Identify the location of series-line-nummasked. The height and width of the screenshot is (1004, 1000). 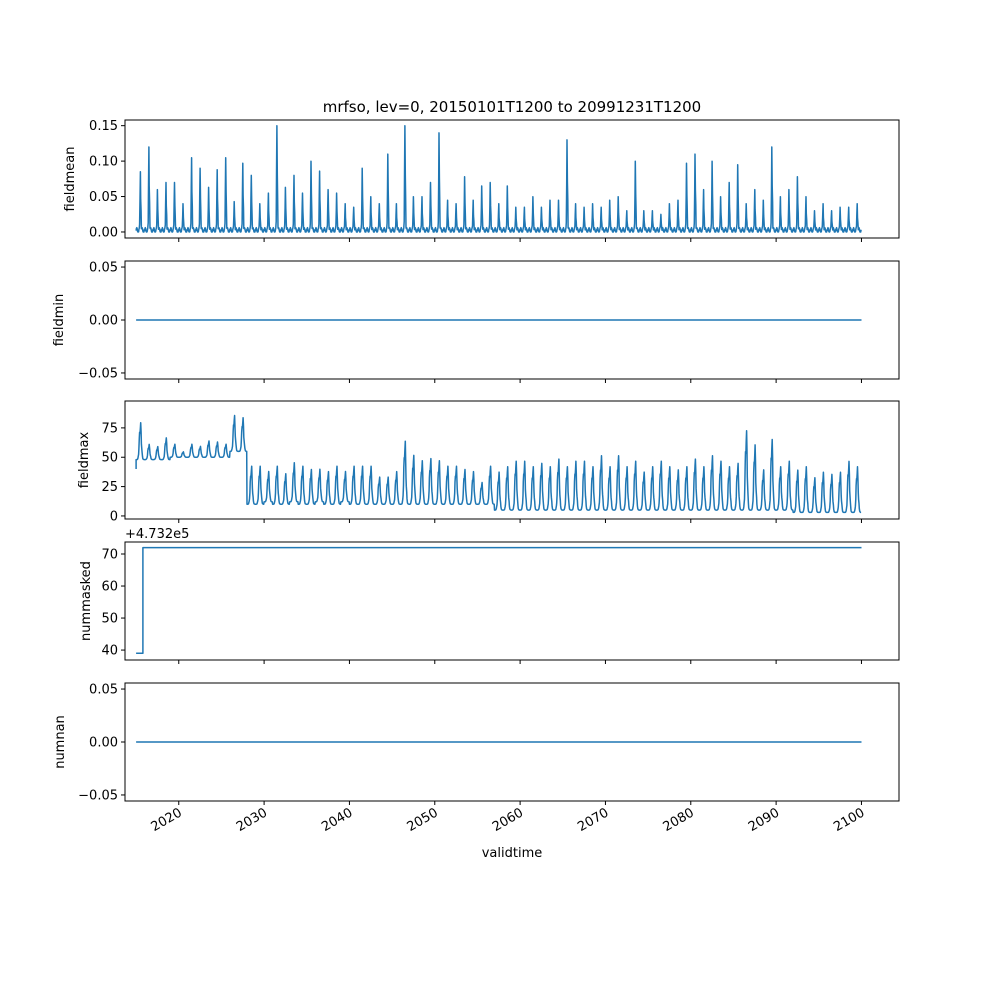
(499, 600).